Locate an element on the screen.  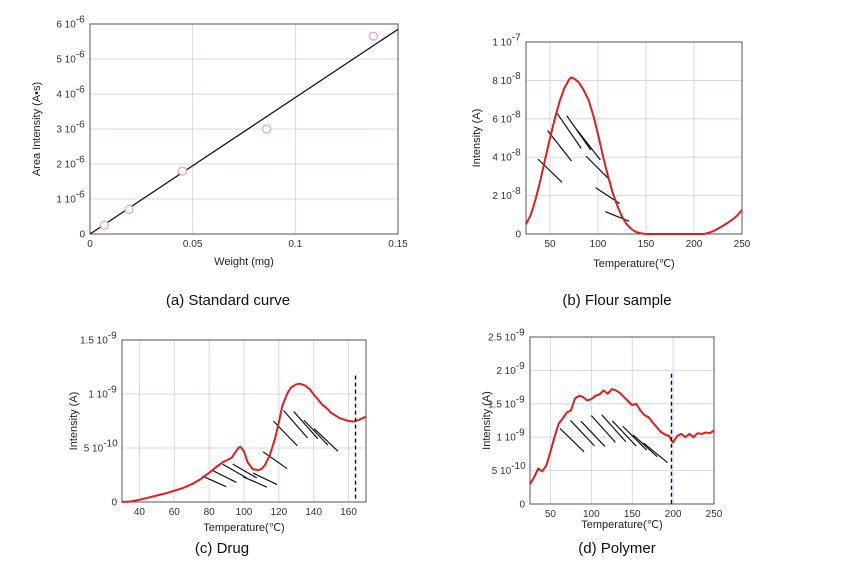
y-tick-label: 2.5 10 is located at coordinates (502, 338).